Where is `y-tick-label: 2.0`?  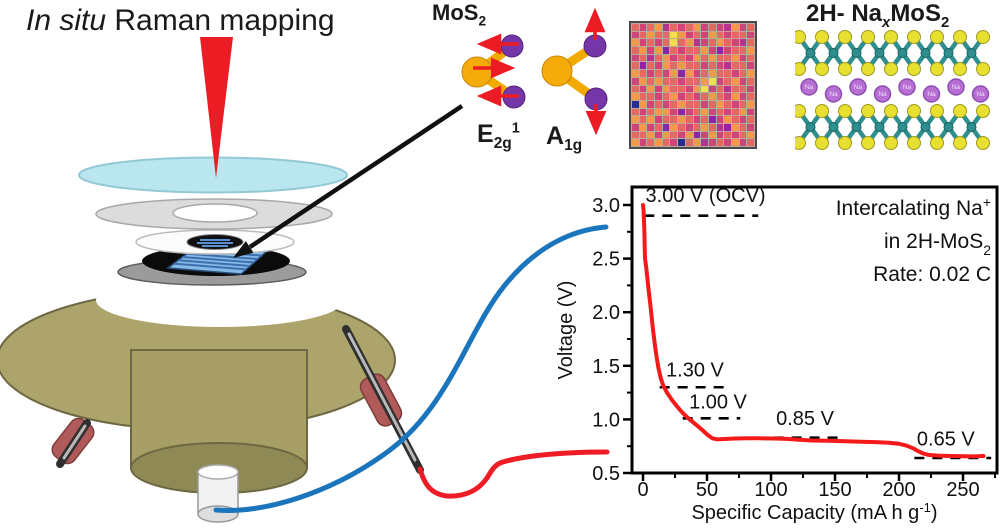 y-tick-label: 2.0 is located at coordinates (606, 313).